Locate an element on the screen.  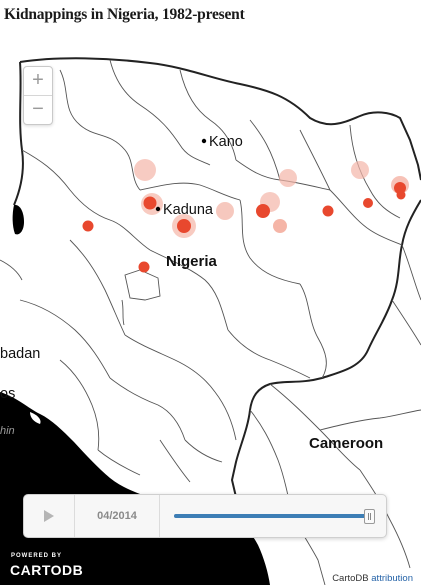
city-dot-kaduna is located at coordinates (158, 209).